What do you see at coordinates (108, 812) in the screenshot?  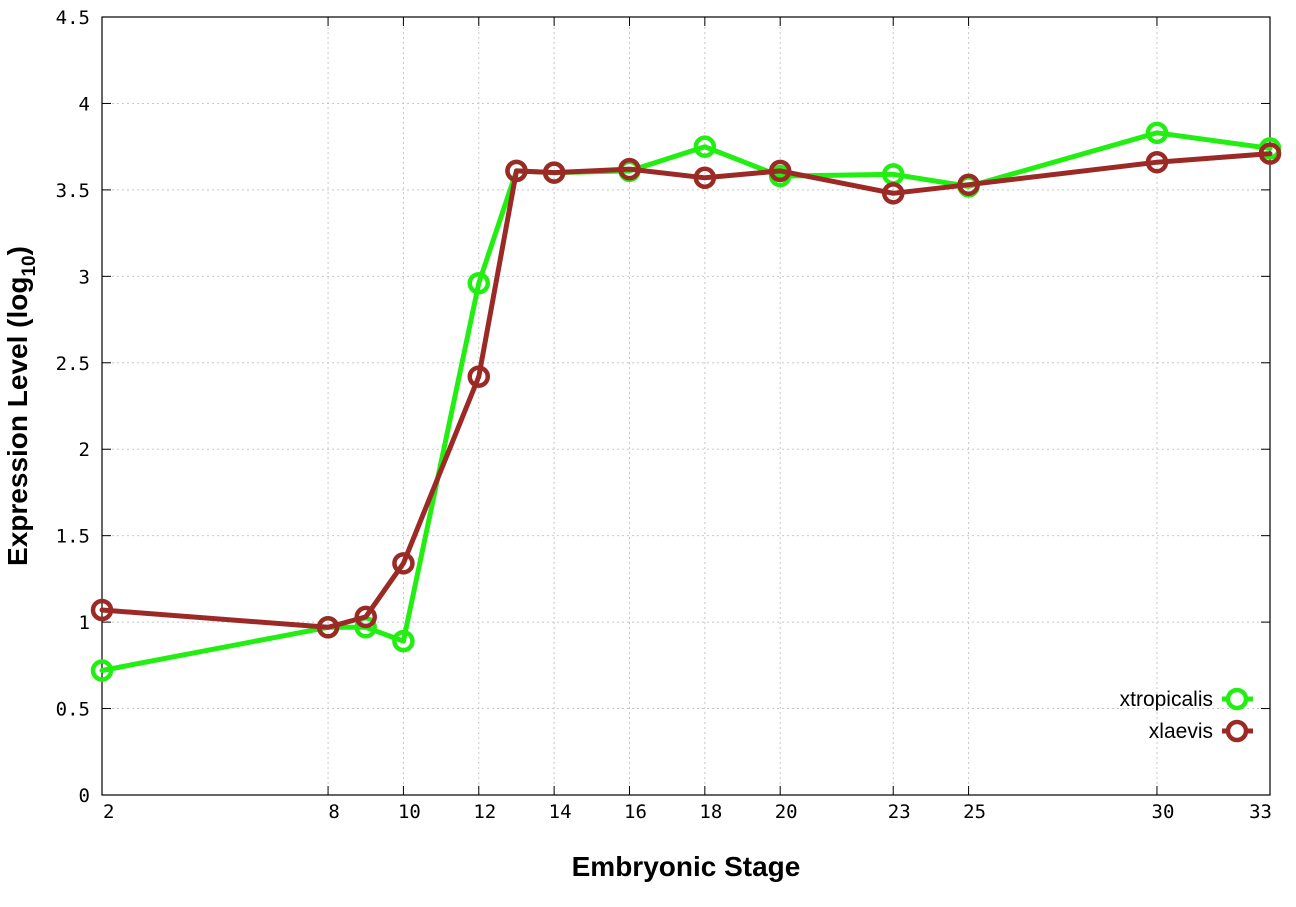 I see `x-tick-label: 2` at bounding box center [108, 812].